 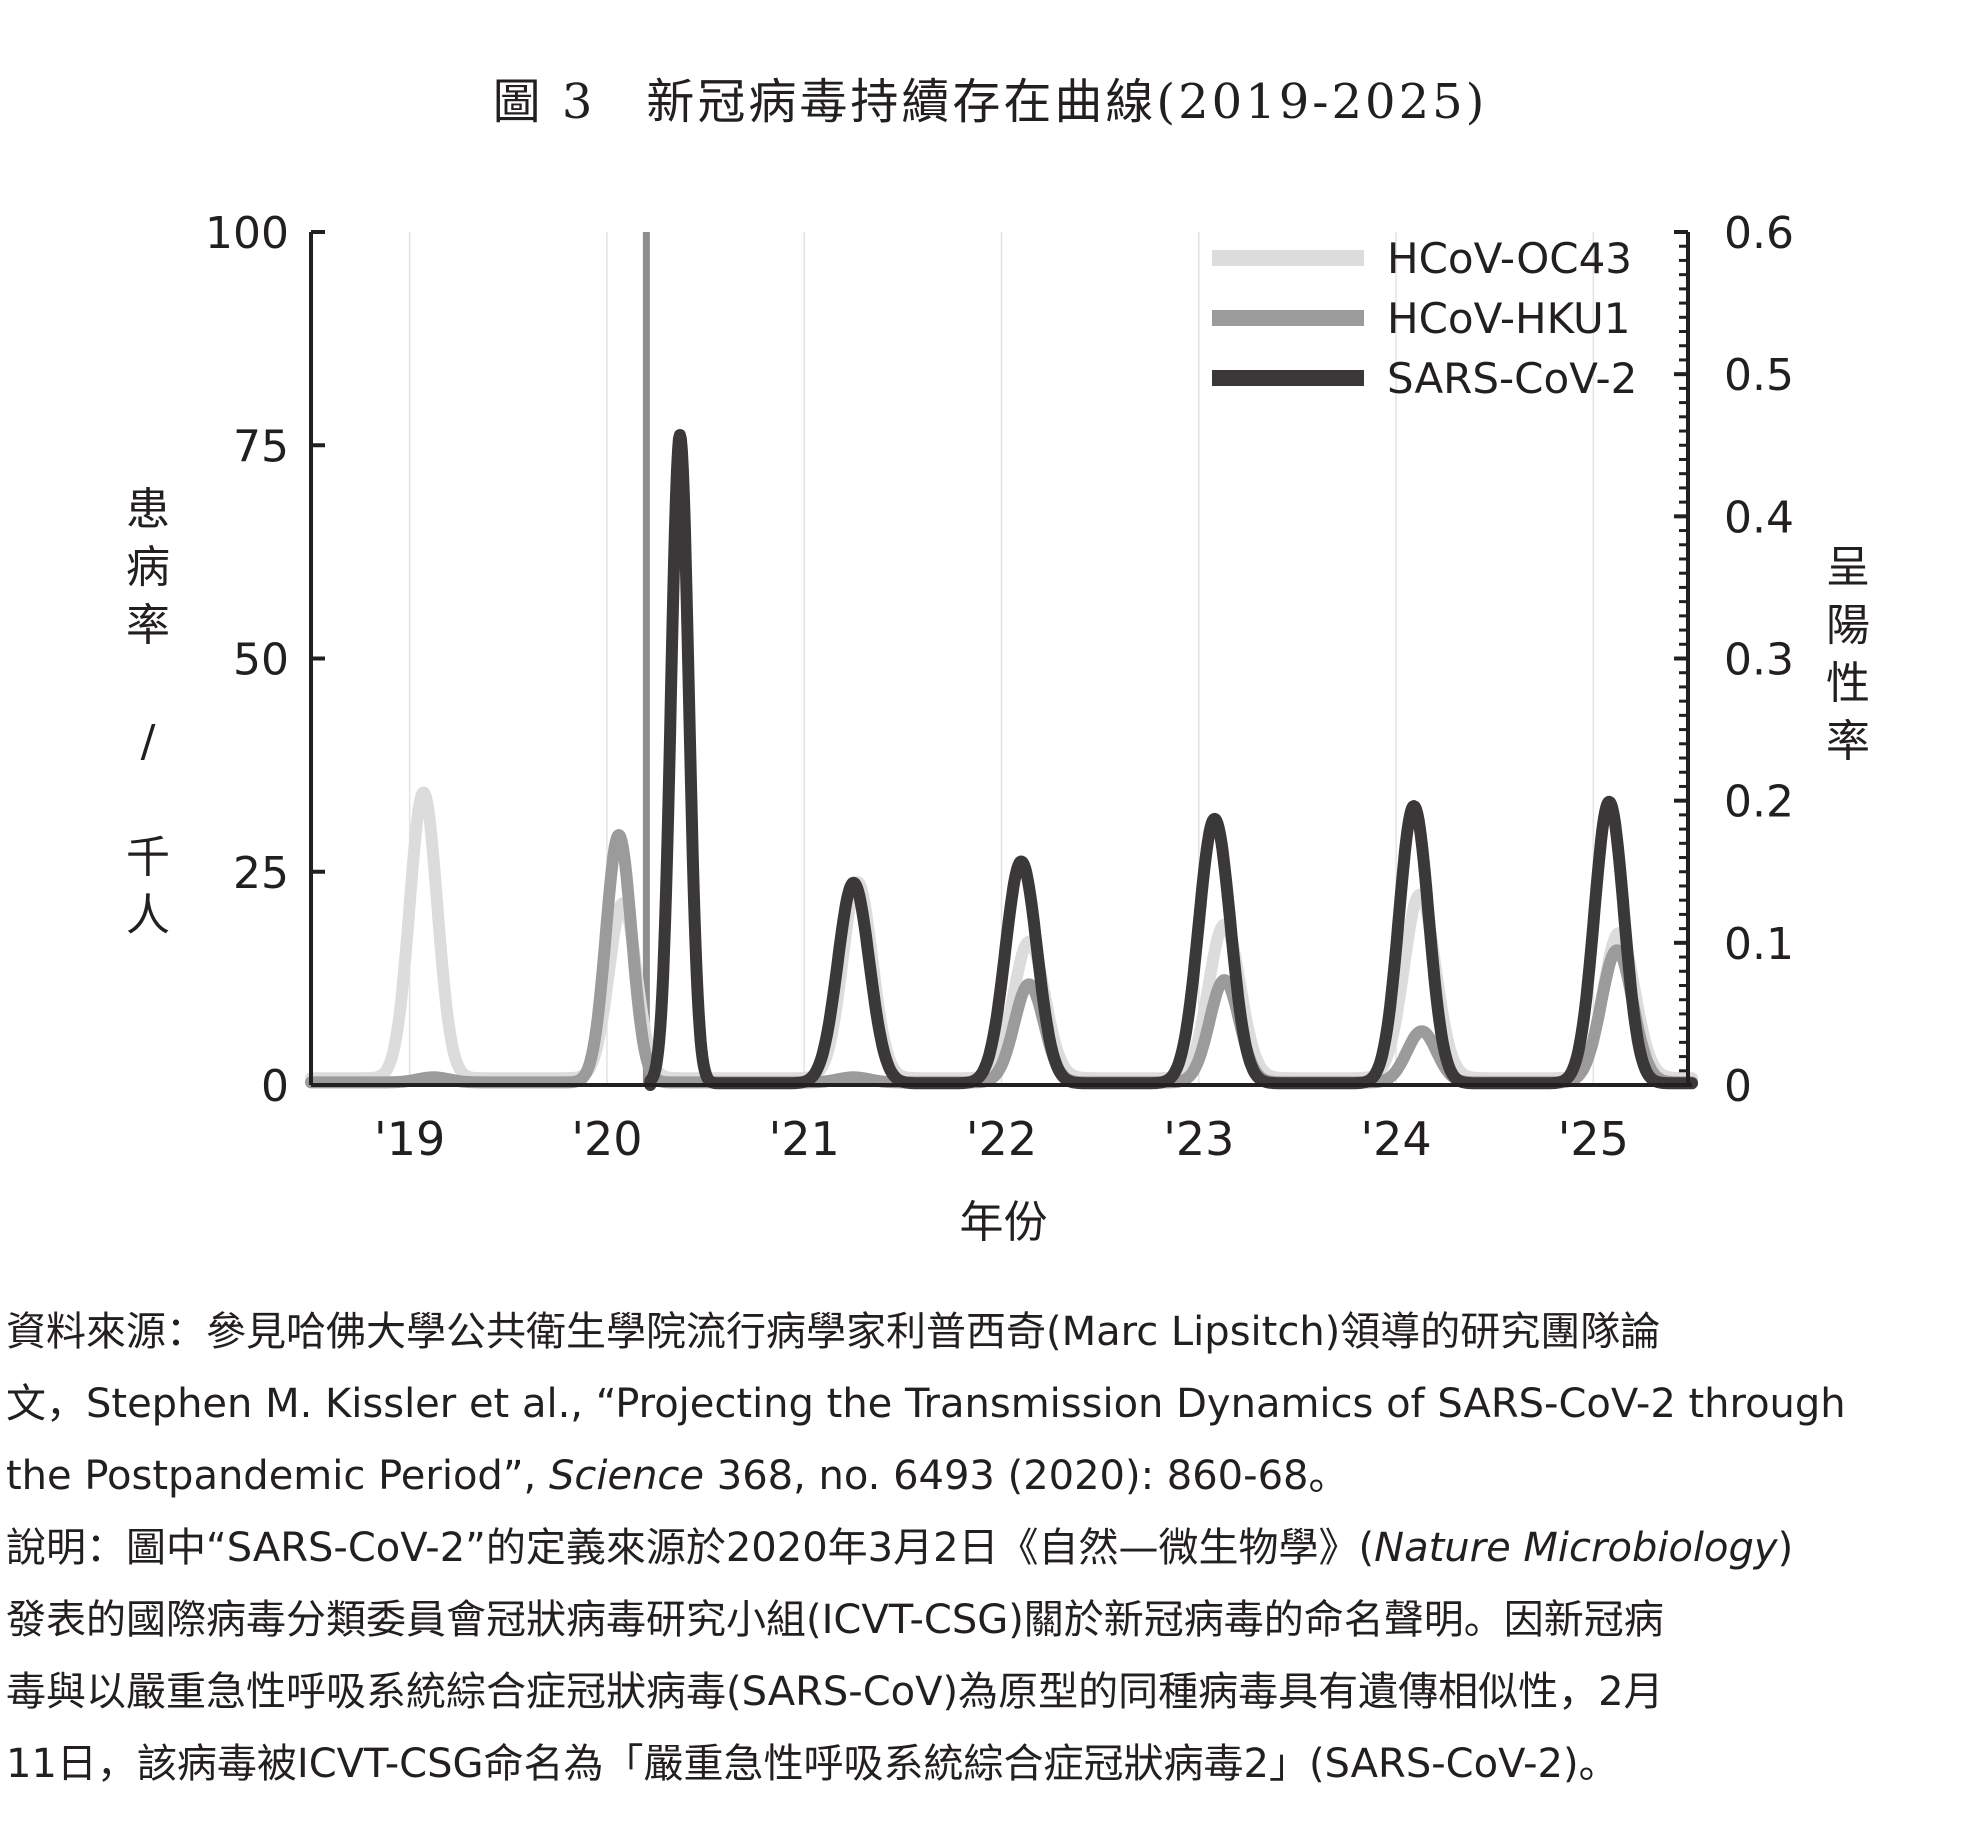 What do you see at coordinates (1509, 258) in the screenshot?
I see `legend-label-hcov-oc43: HCoV-OC43` at bounding box center [1509, 258].